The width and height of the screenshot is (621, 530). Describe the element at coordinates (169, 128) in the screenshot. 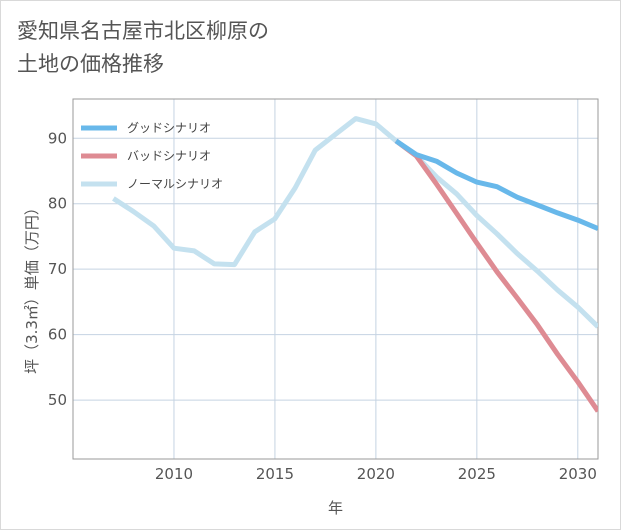

I see `legend-label: グッドシナリオ` at that location.